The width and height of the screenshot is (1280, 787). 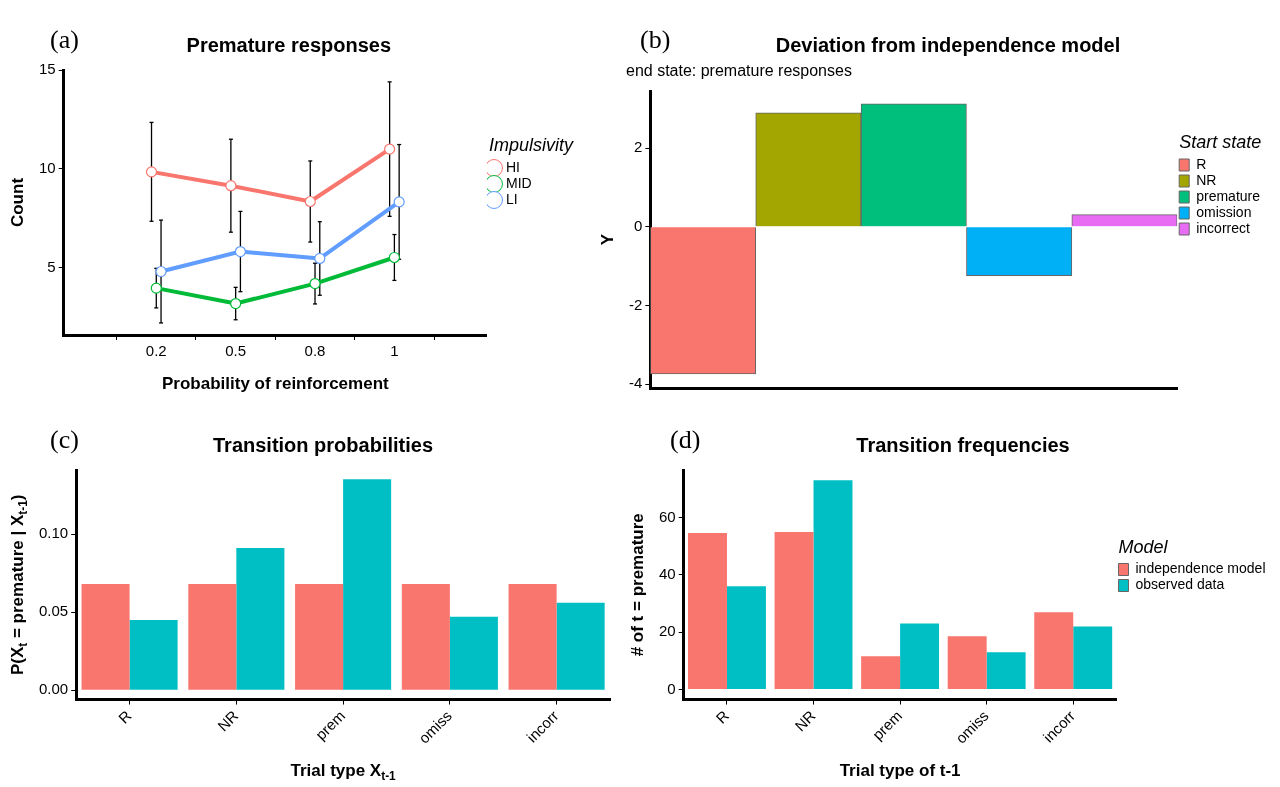 I want to click on legend-title: Impulsivity, so click(x=531, y=145).